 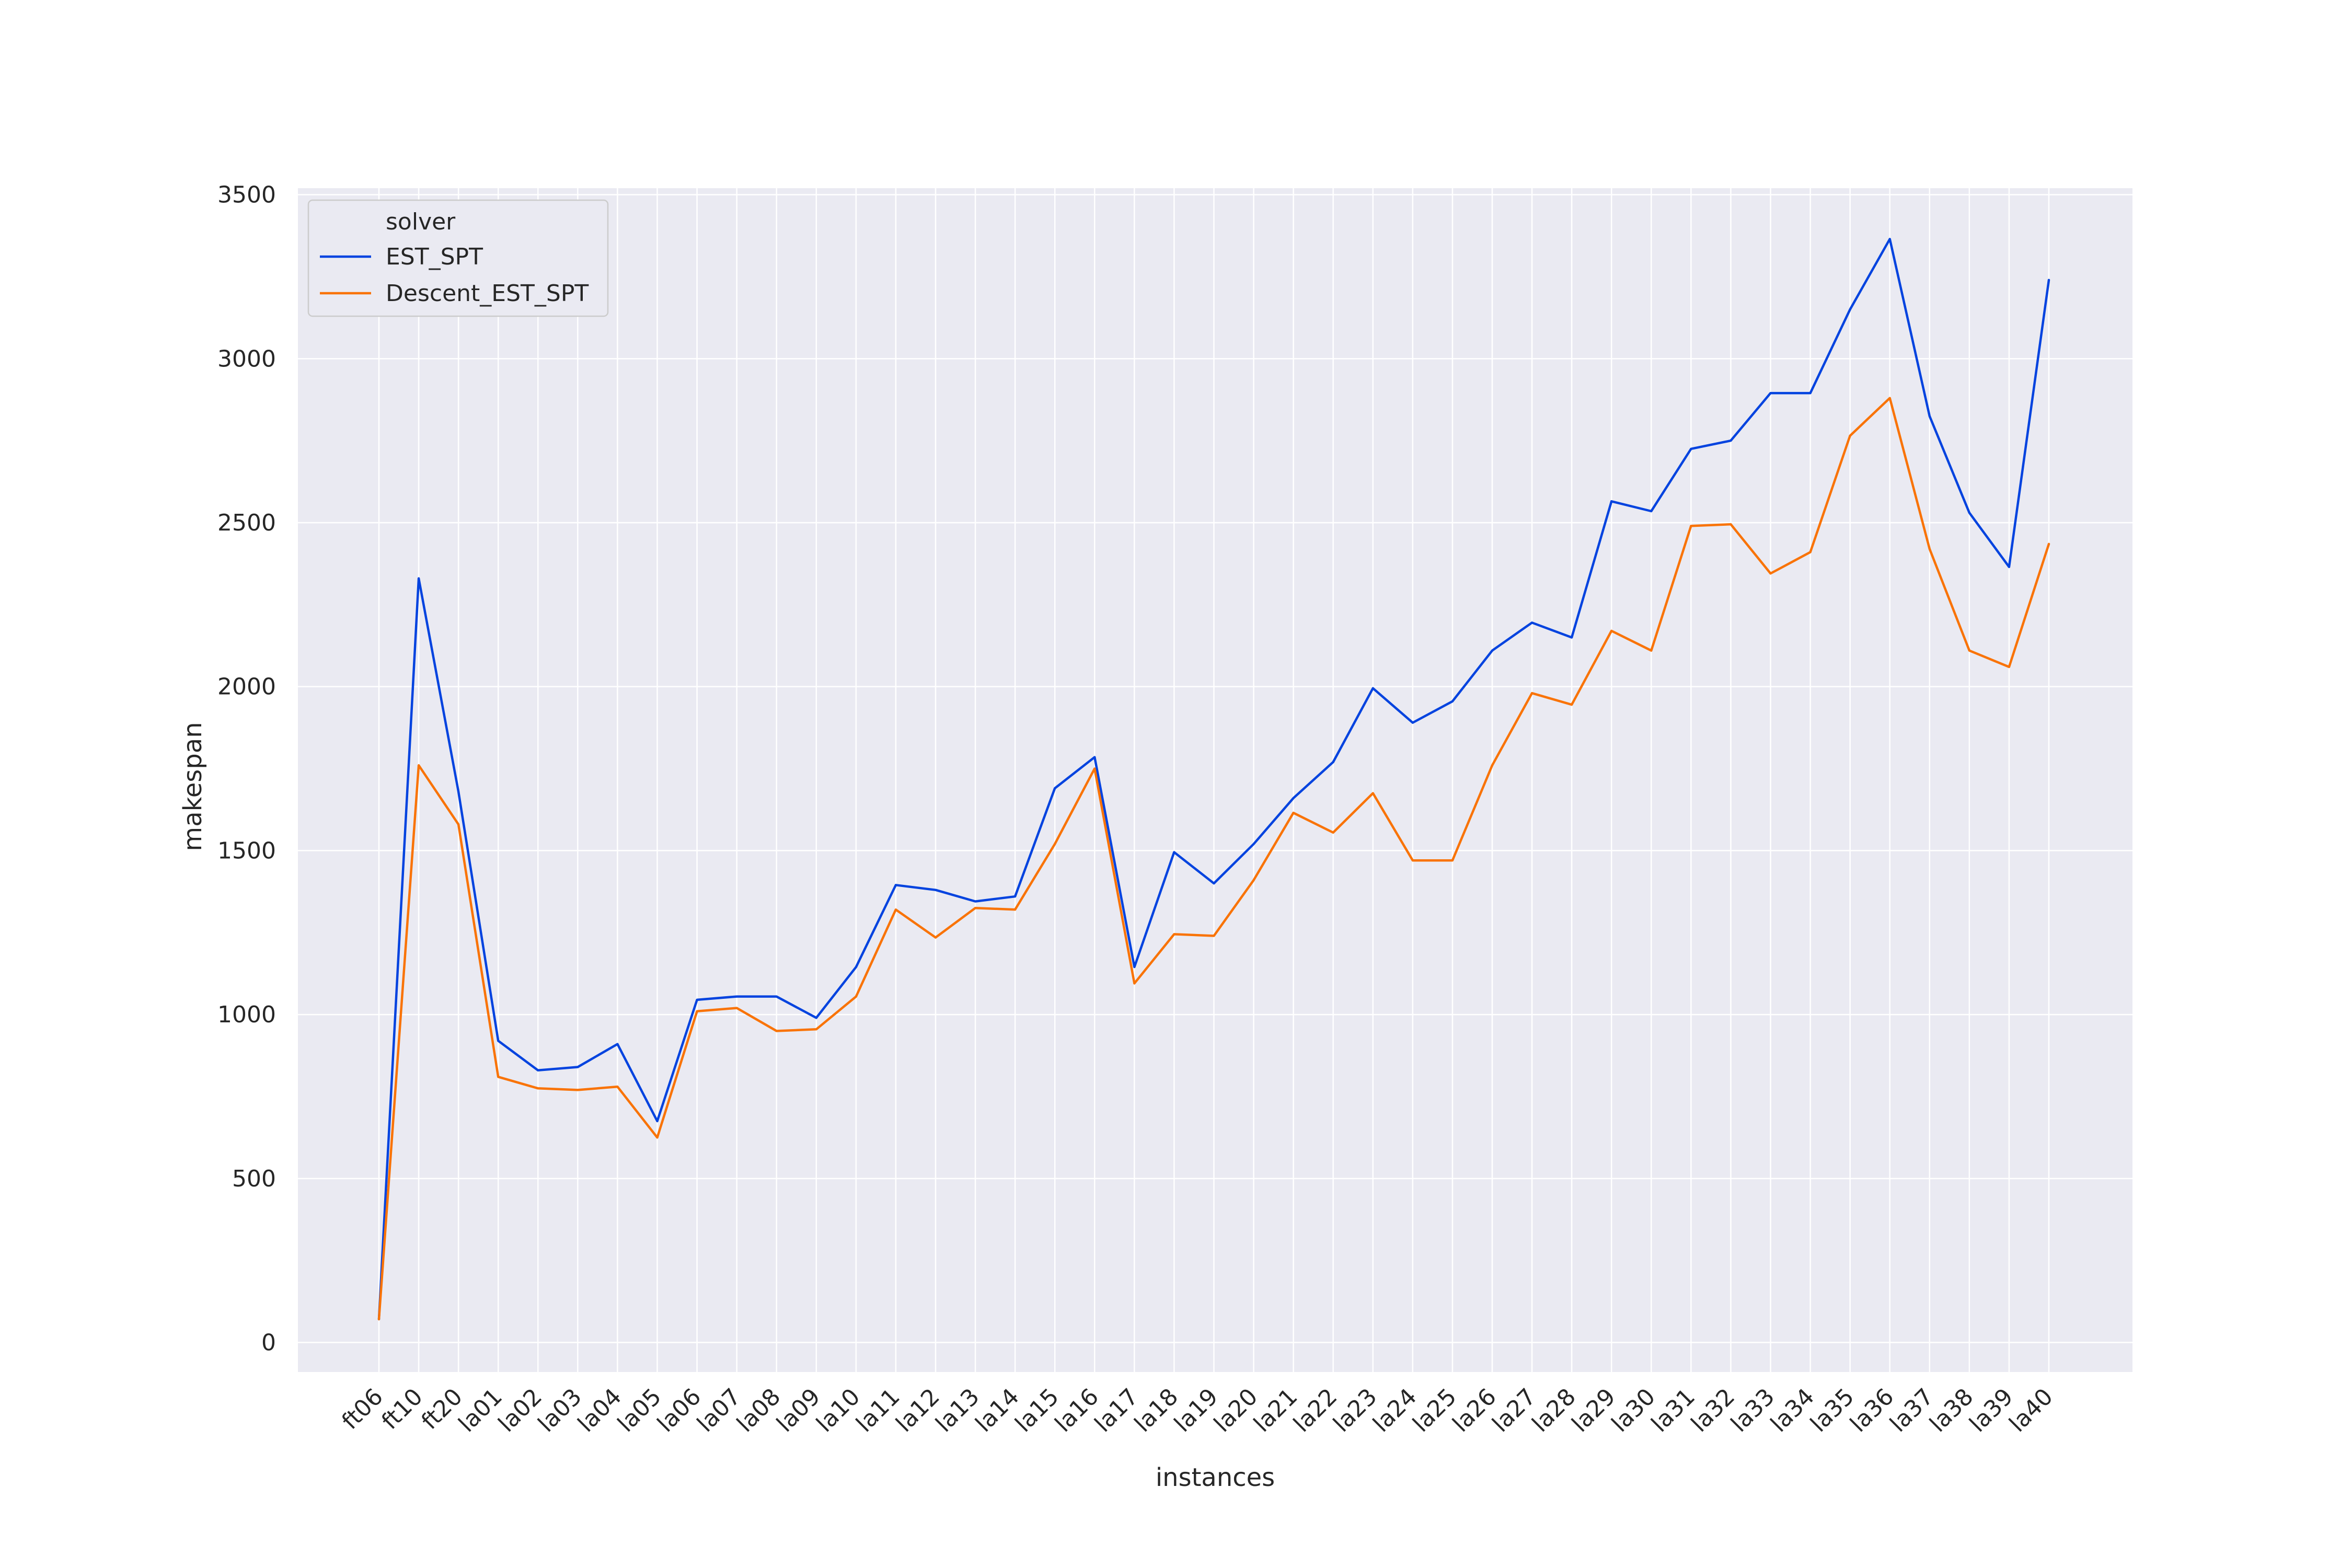 What do you see at coordinates (246, 523) in the screenshot?
I see `y-tick-label: 2500` at bounding box center [246, 523].